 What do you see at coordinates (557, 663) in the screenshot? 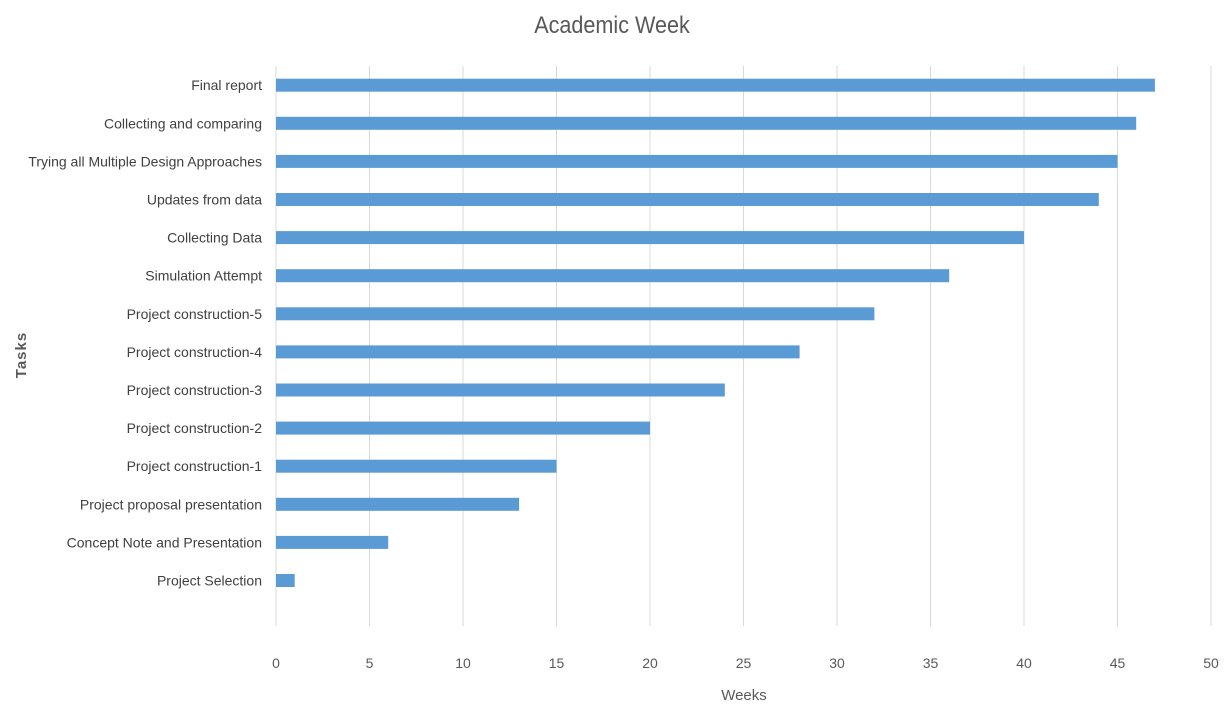
I see `x-tick-label: 15` at bounding box center [557, 663].